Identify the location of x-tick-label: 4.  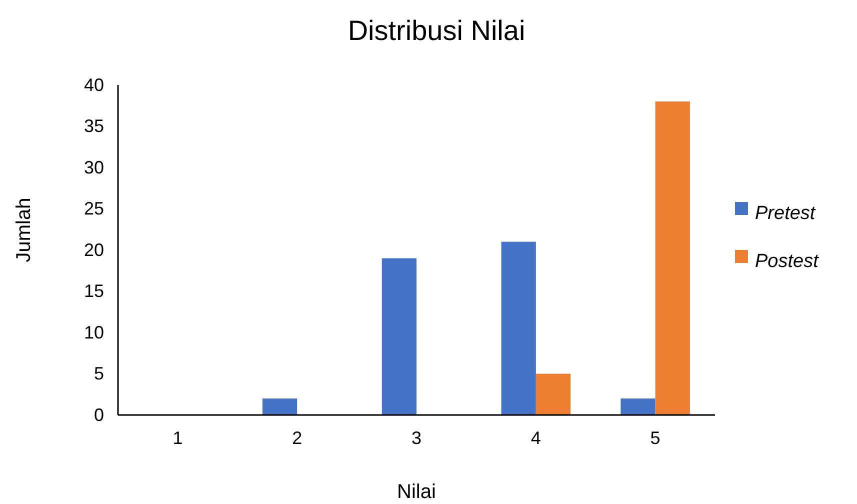
(535, 438).